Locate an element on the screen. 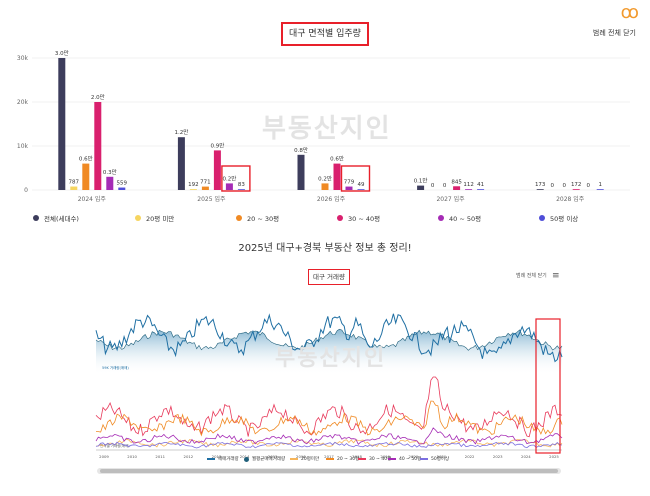 The height and width of the screenshot is (496, 650). legend-toggle-button: 범례 전체 닫기 is located at coordinates (614, 33).